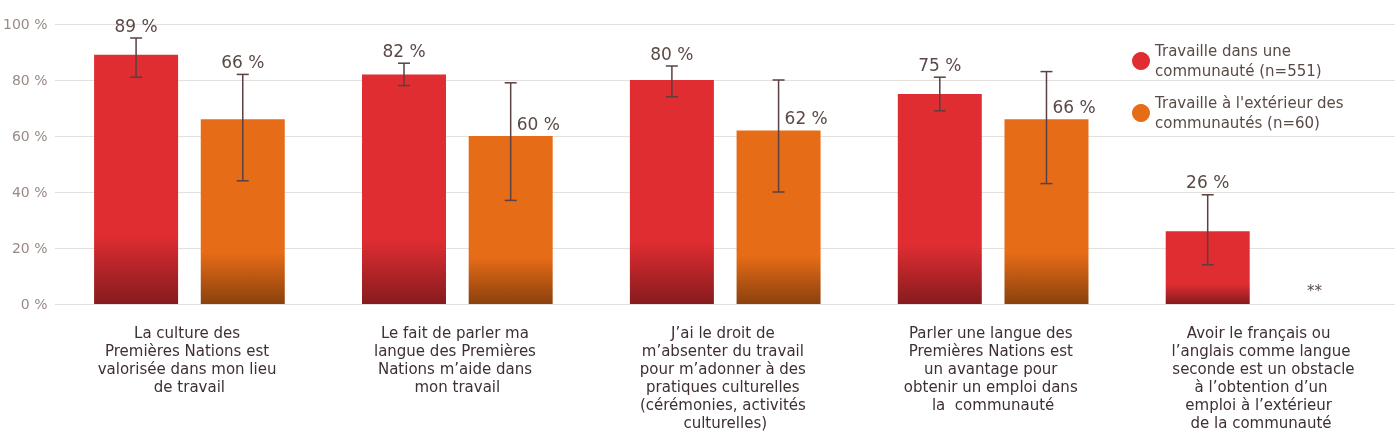 Image resolution: width=1395 pixels, height=440 pixels. What do you see at coordinates (29, 248) in the screenshot?
I see `y-tick-label: 20 %` at bounding box center [29, 248].